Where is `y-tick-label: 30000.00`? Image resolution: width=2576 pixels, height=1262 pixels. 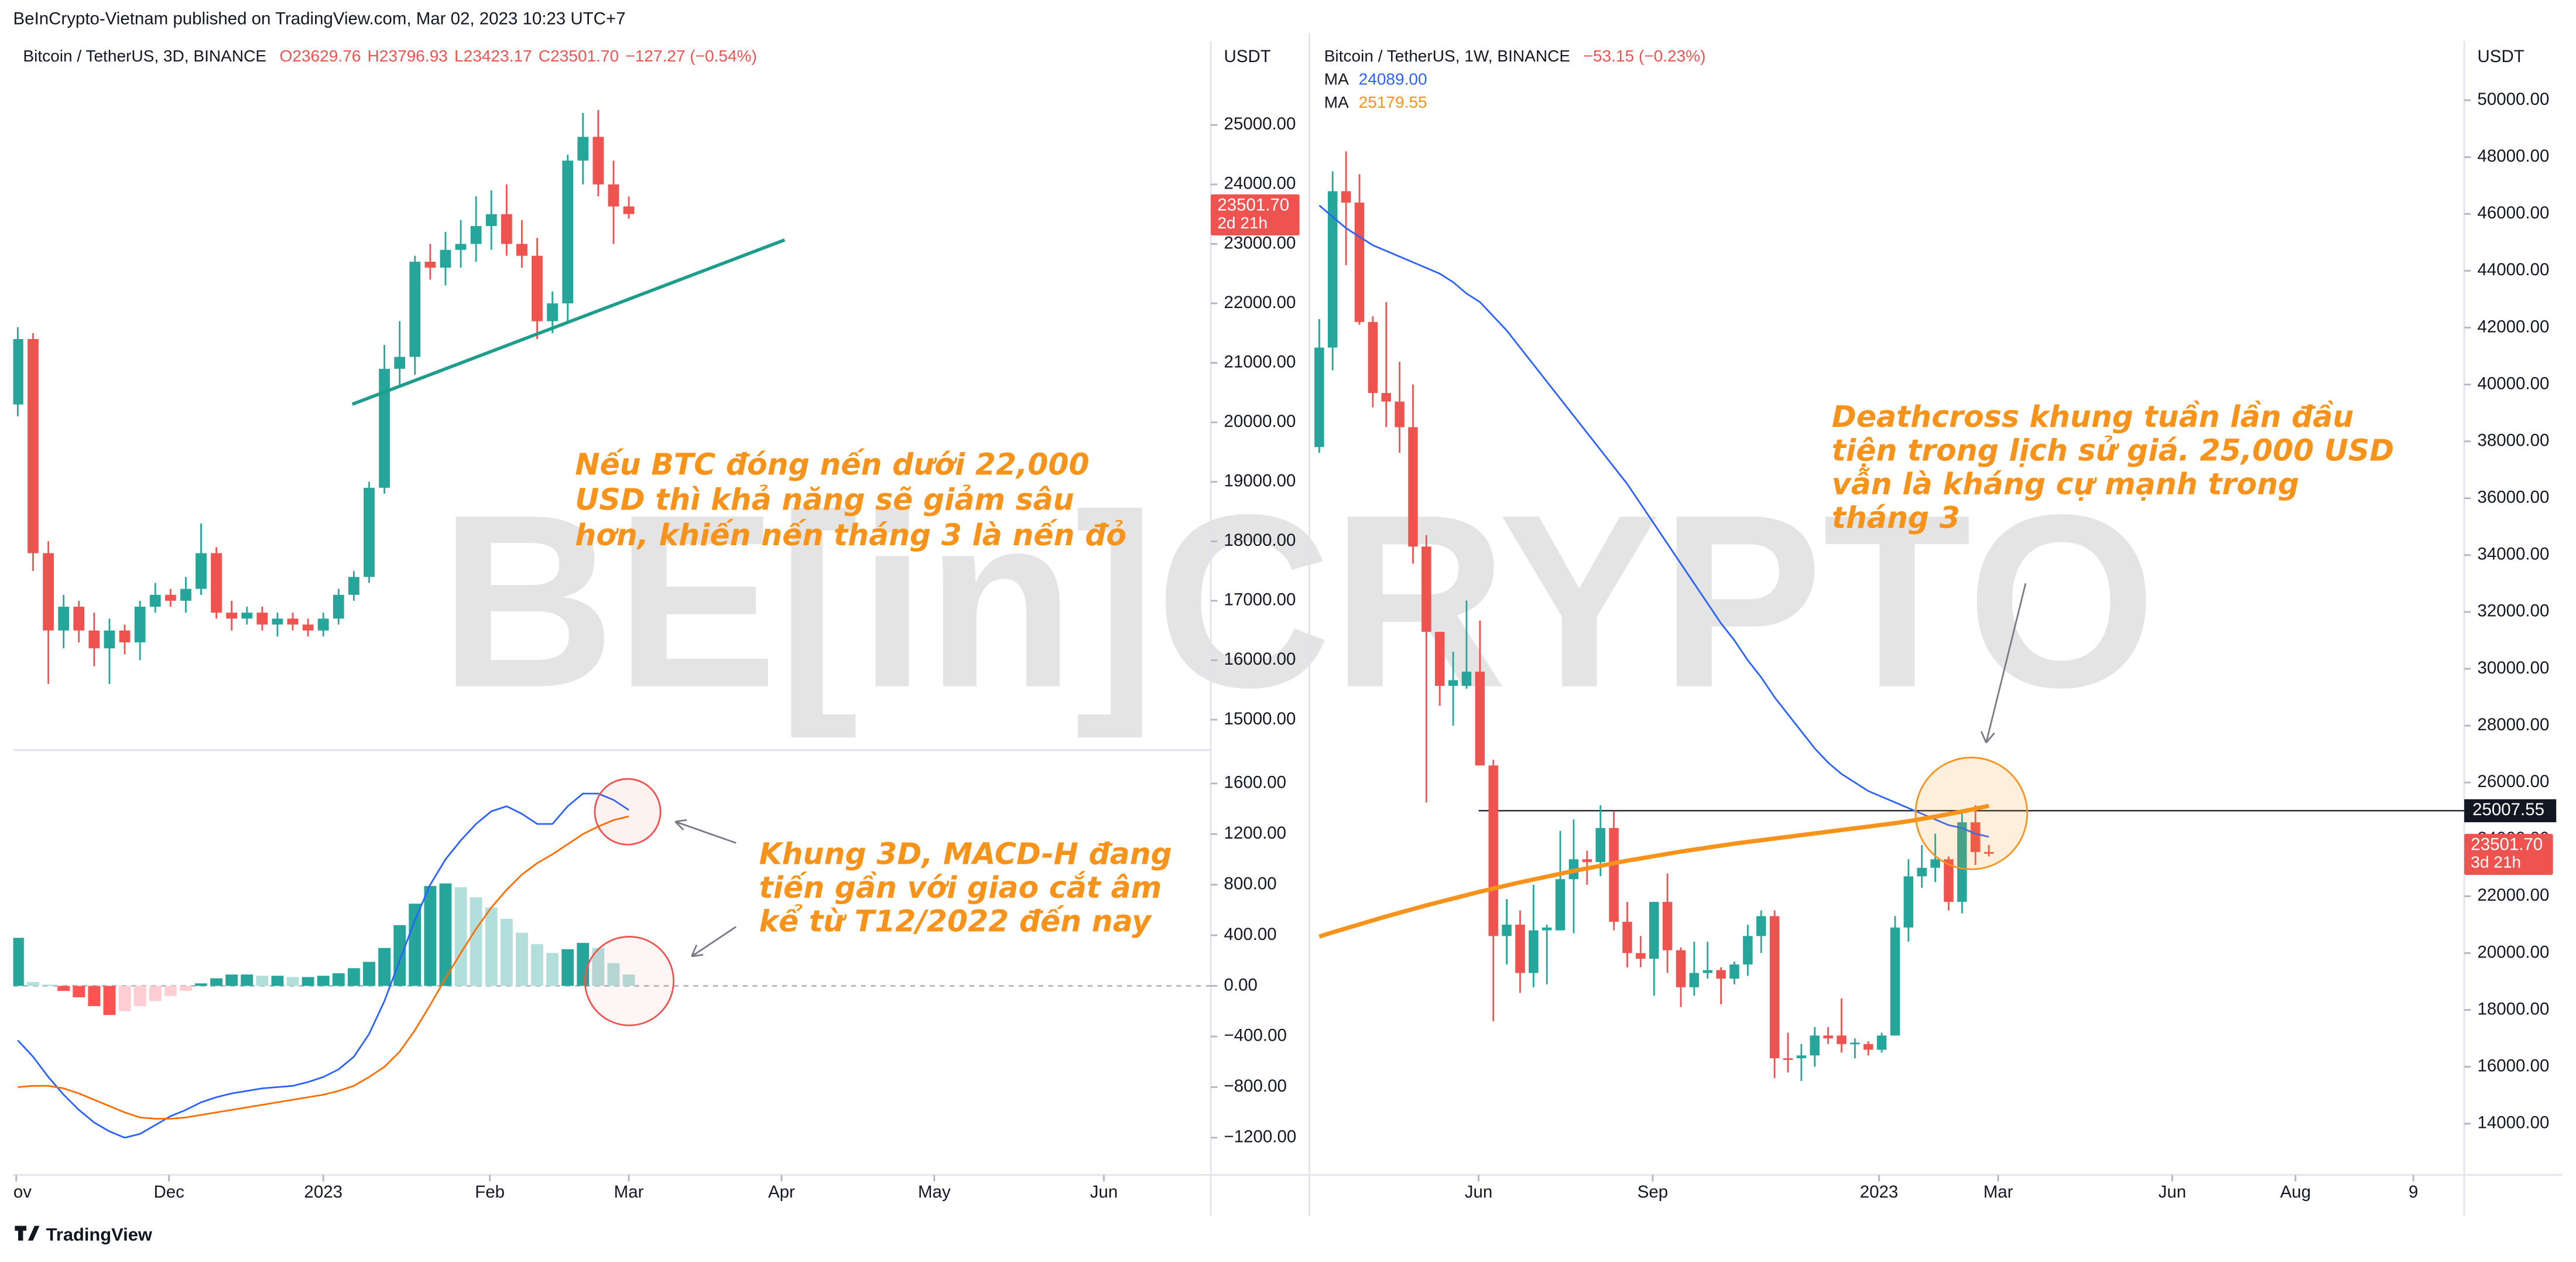 y-tick-label: 30000.00 is located at coordinates (2514, 668).